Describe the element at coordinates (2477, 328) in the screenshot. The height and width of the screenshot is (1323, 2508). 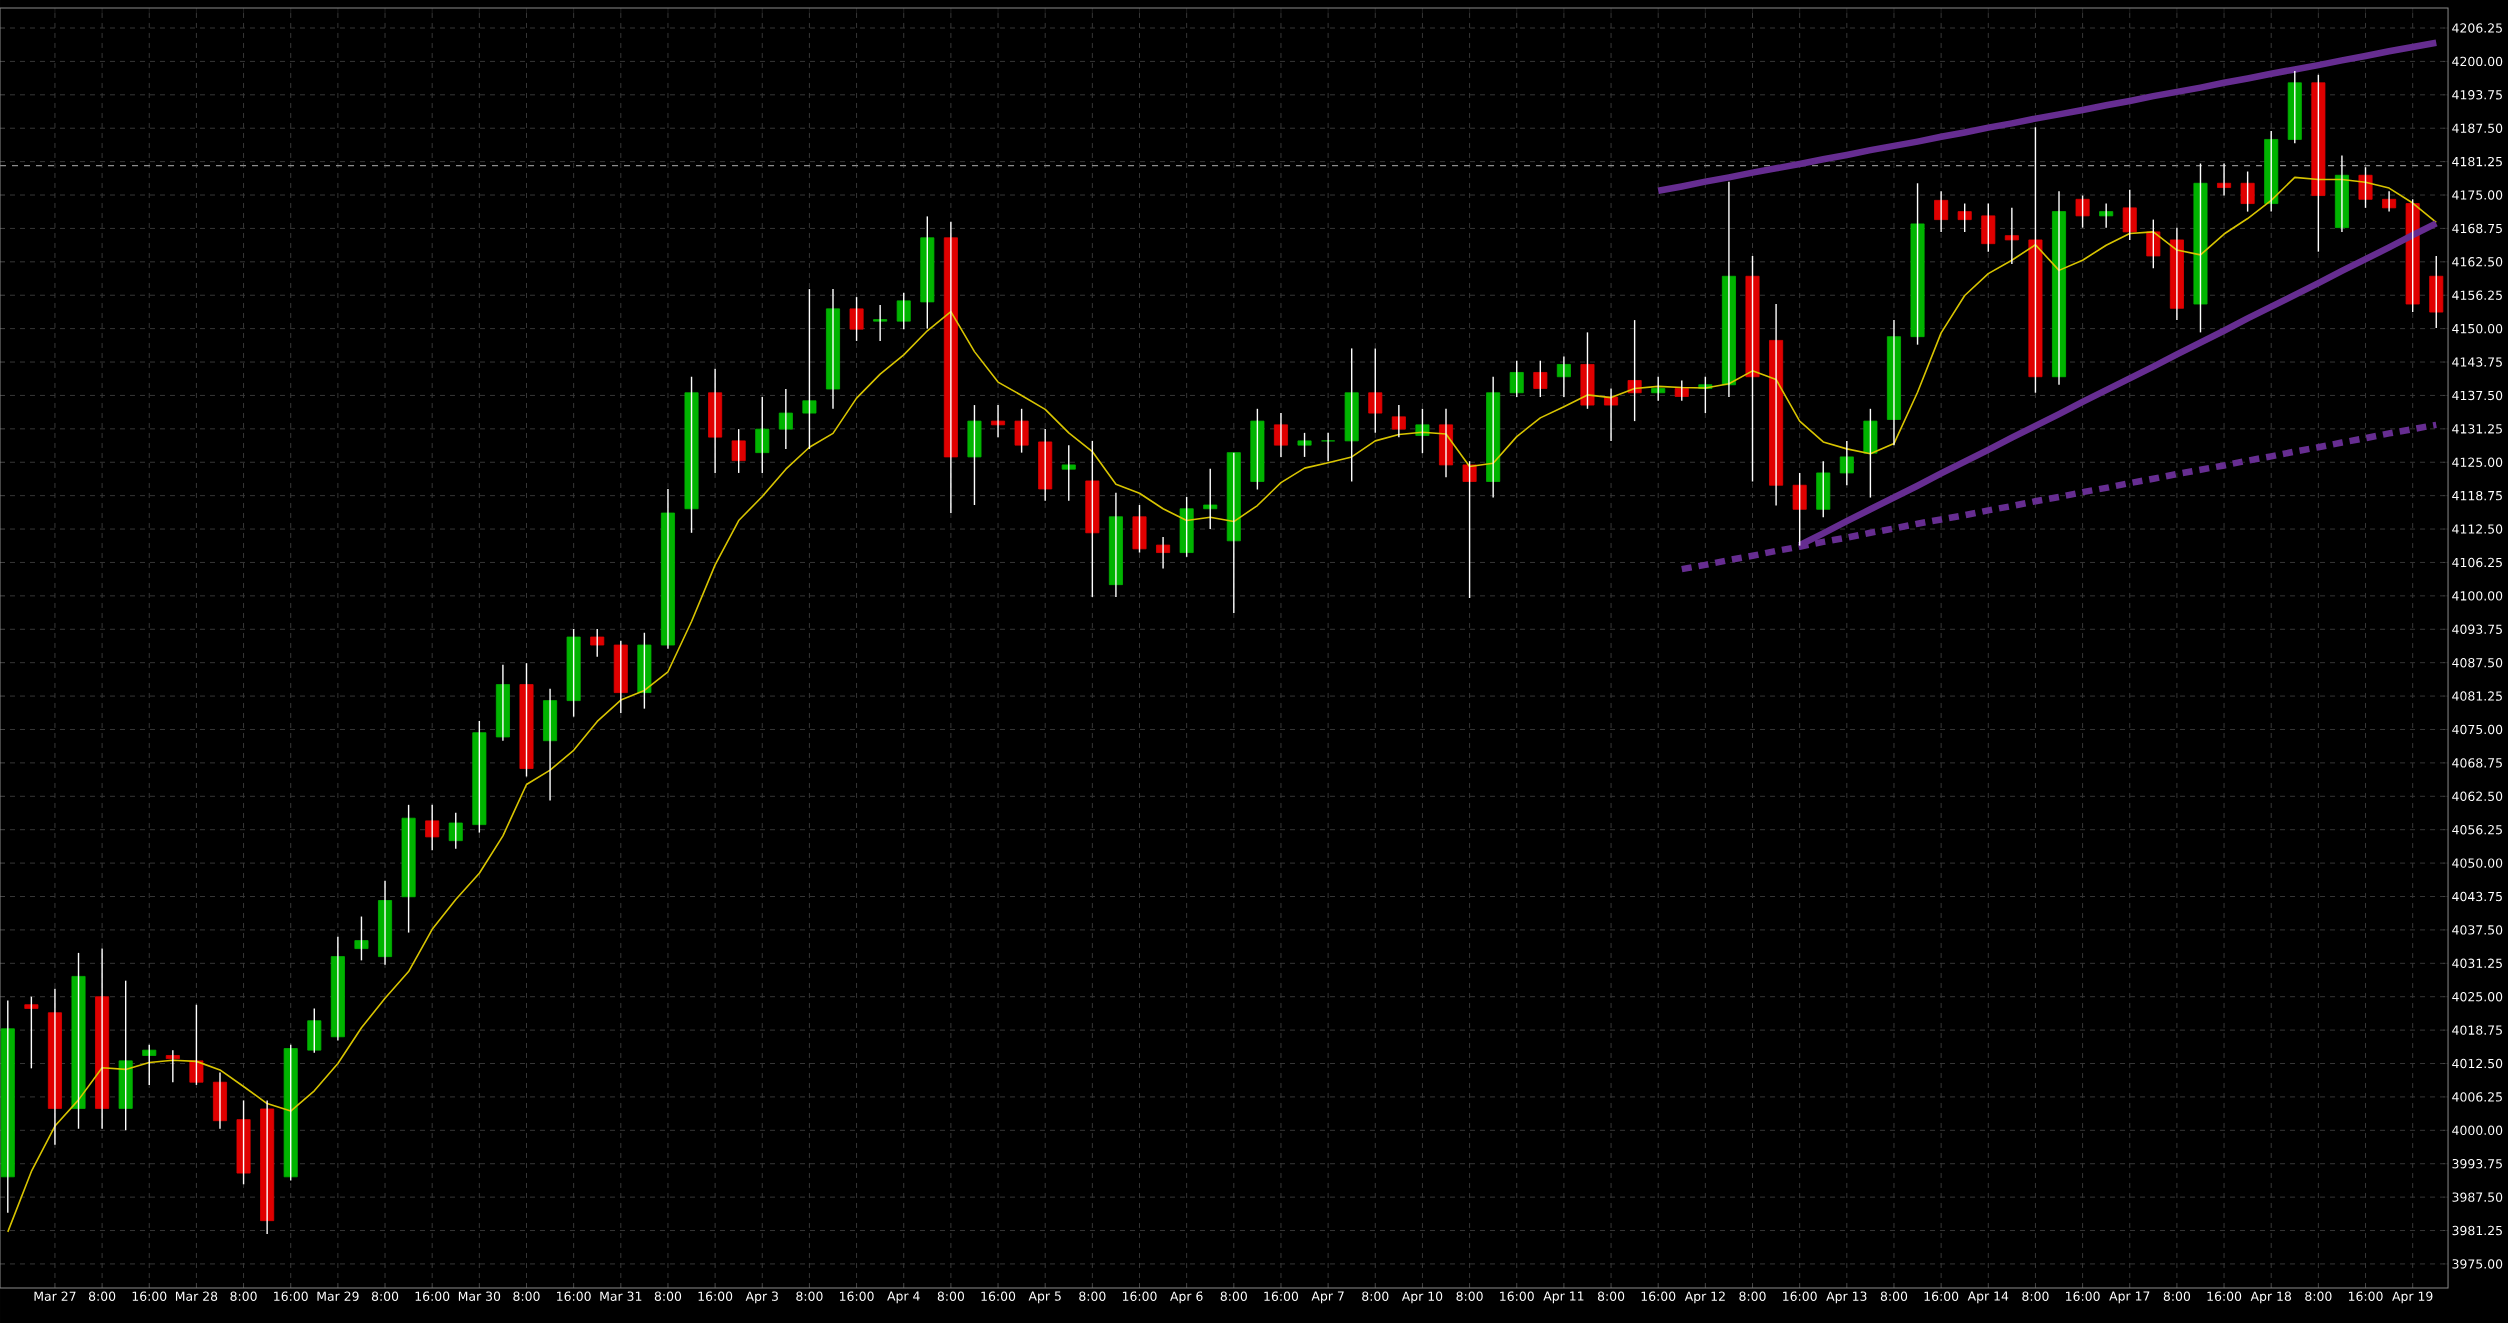
I see `y-tick-label: 4150.00` at that location.